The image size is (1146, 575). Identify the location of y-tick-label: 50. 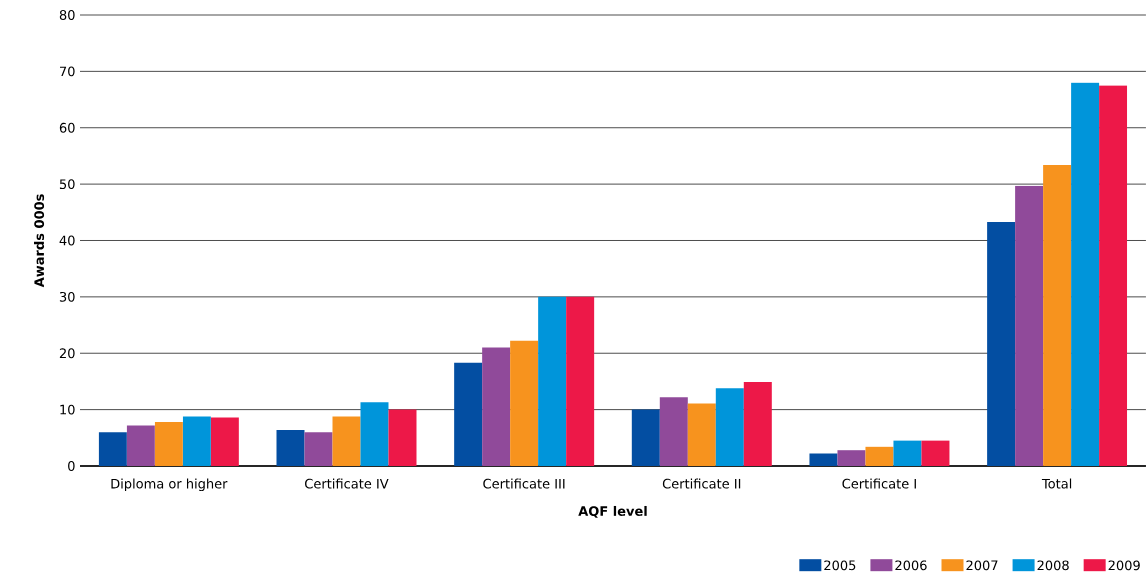
(67, 184).